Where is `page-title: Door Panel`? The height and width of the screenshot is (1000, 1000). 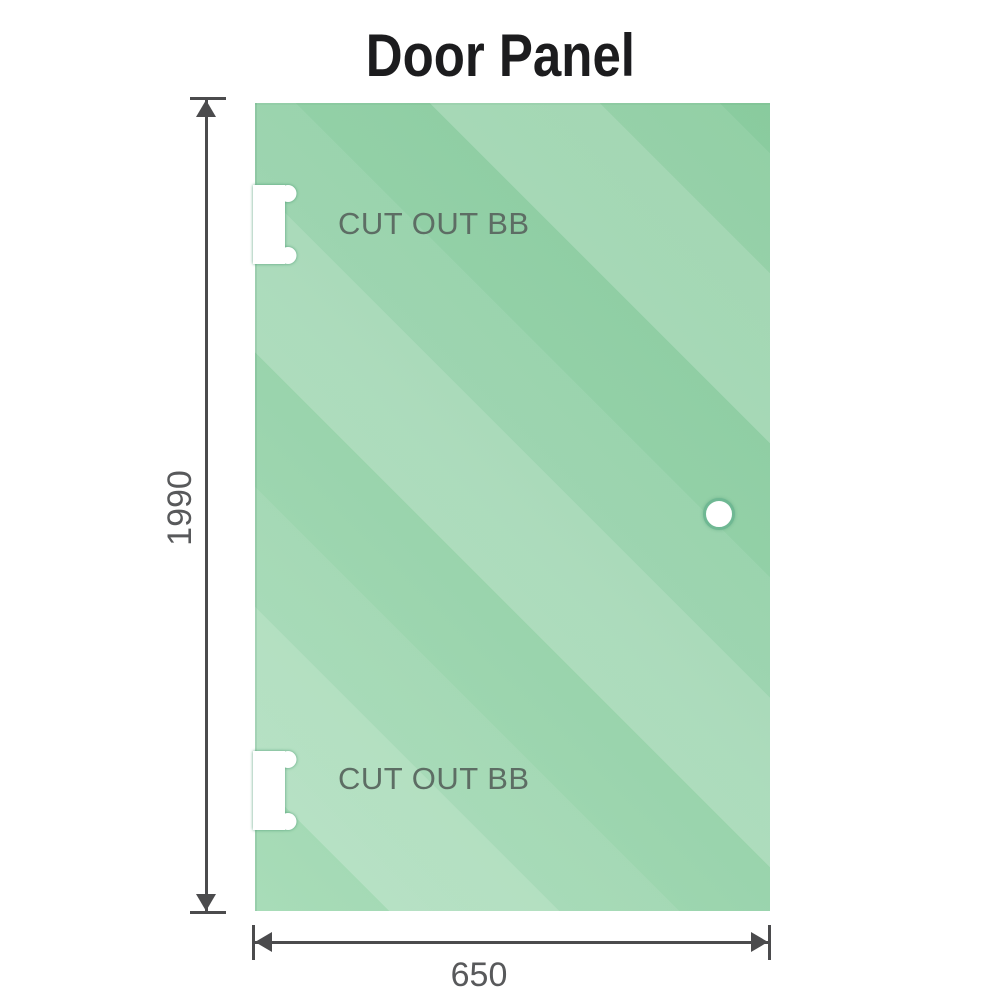 page-title: Door Panel is located at coordinates (500, 56).